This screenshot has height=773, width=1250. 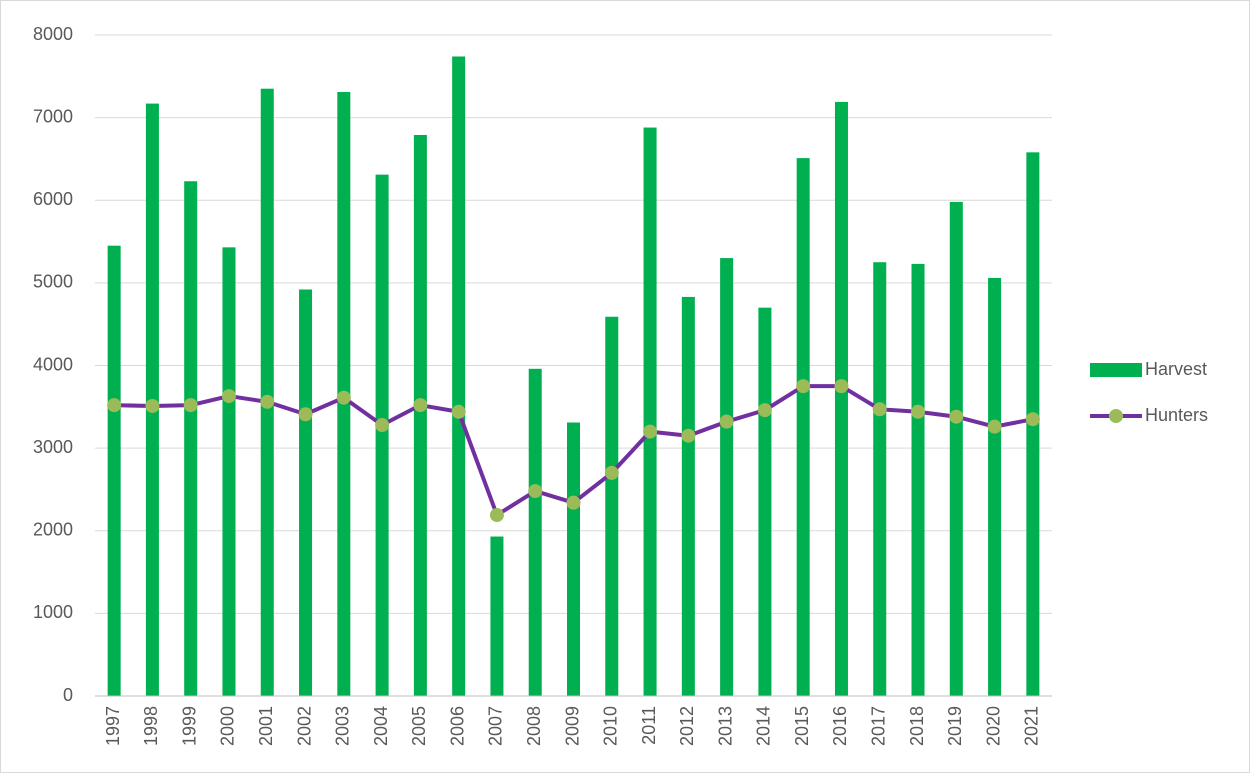 I want to click on y-tick-label: 1000, so click(x=53, y=612).